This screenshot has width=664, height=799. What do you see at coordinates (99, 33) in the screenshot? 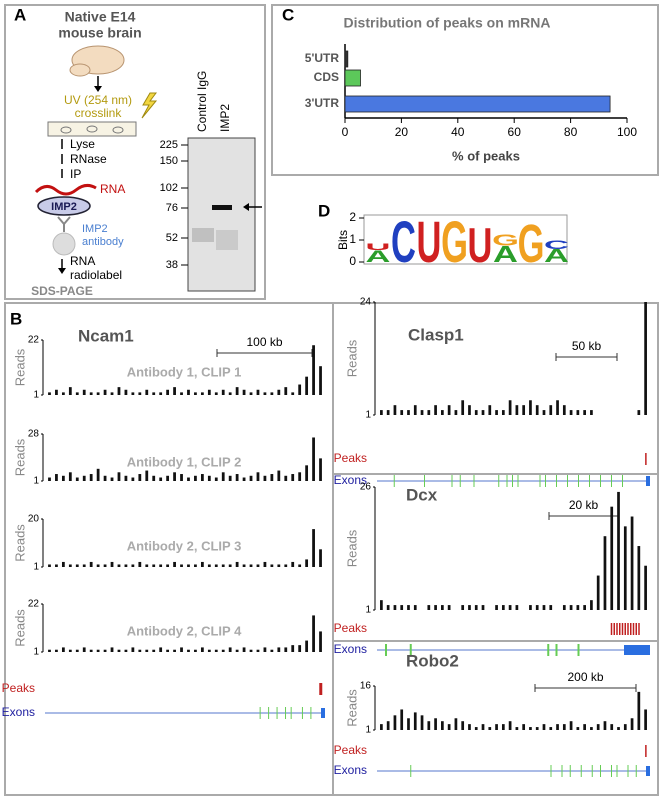
I see `sample-title: mouse brain` at bounding box center [99, 33].